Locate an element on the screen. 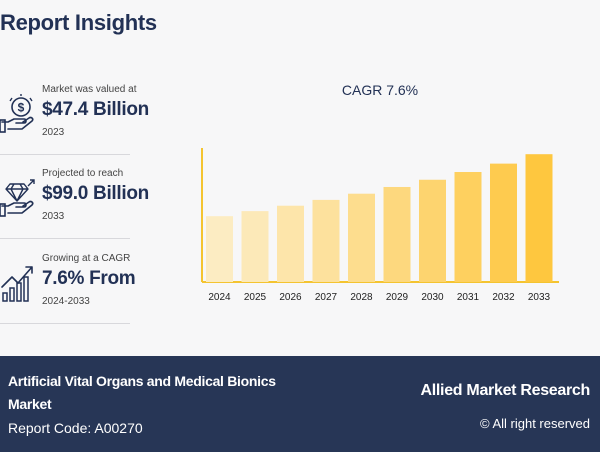 The height and width of the screenshot is (452, 600). stat-label: Market was valued at is located at coordinates (89, 89).